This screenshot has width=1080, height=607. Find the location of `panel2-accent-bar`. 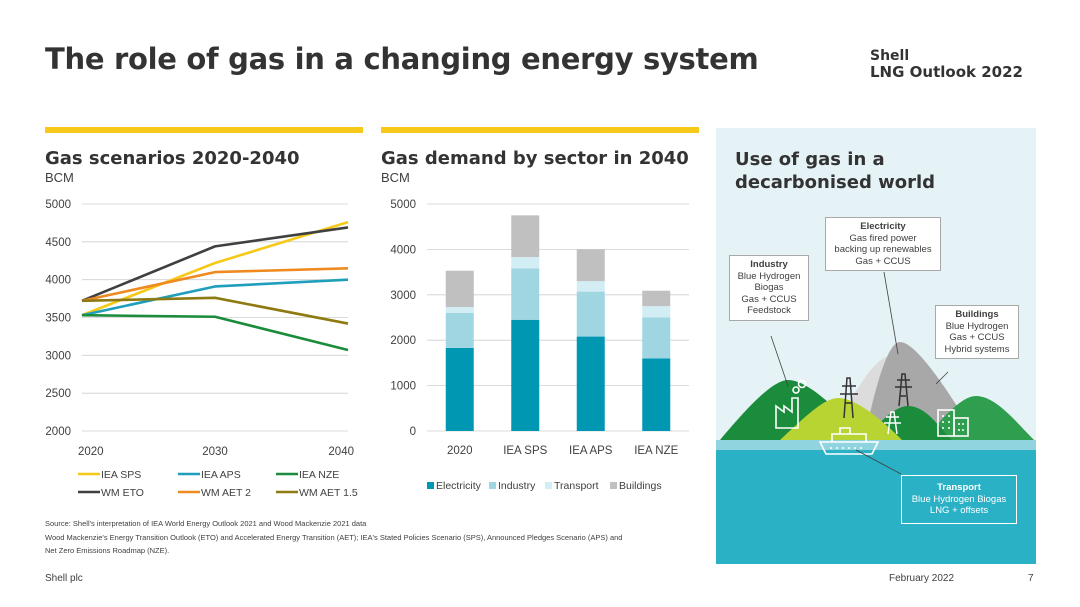

panel2-accent-bar is located at coordinates (540, 130).